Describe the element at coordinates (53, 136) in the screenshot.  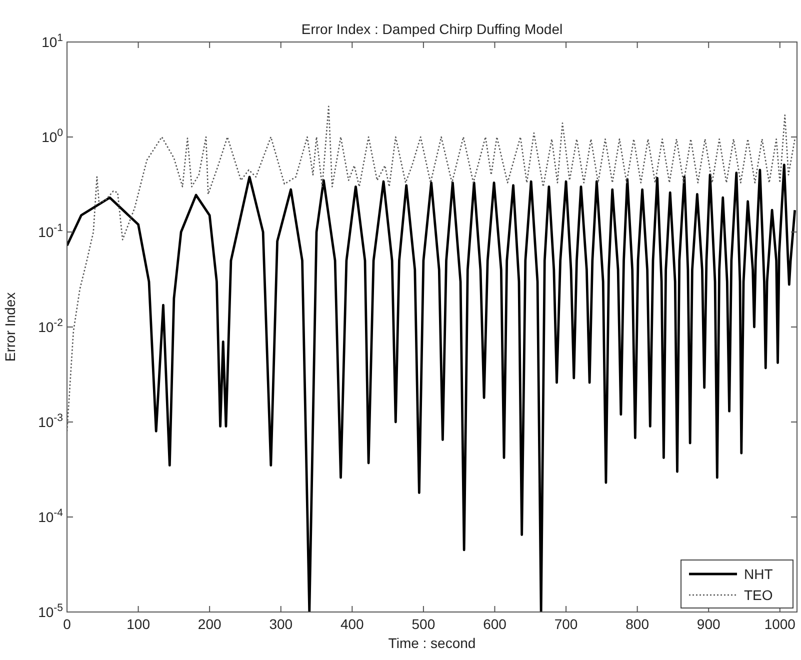
I see `y-tick-label: 10$^{0}$` at that location.